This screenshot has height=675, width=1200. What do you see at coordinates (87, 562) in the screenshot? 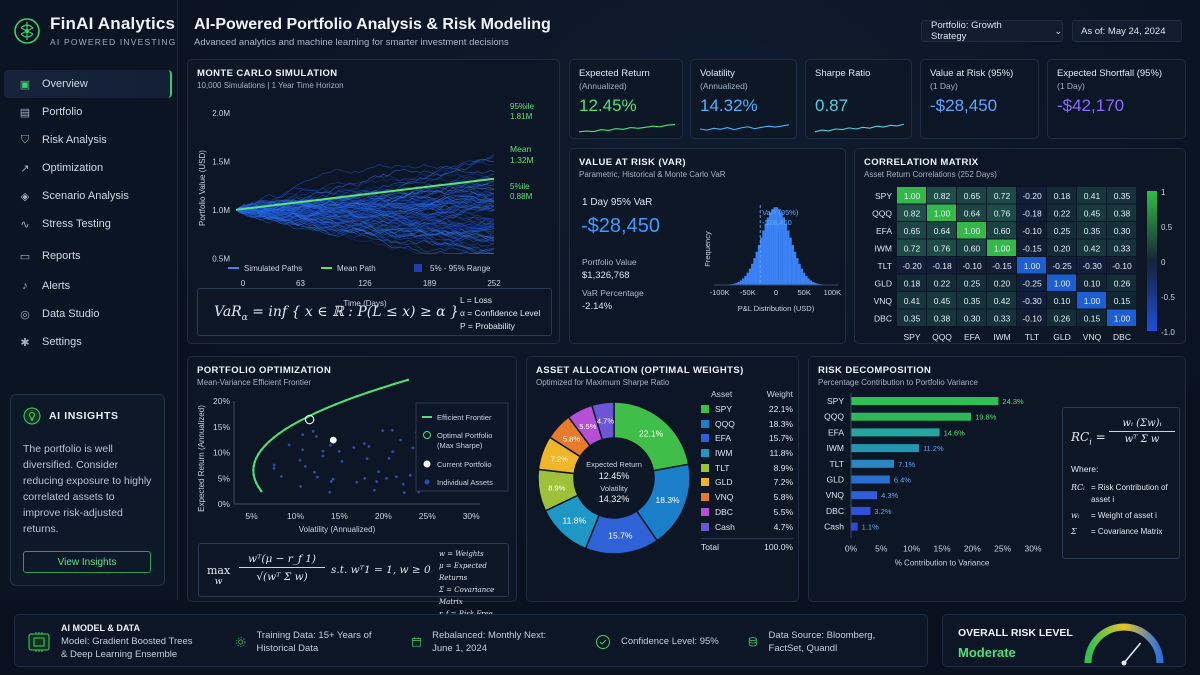
I see `view-insights-button: View Insights` at bounding box center [87, 562].